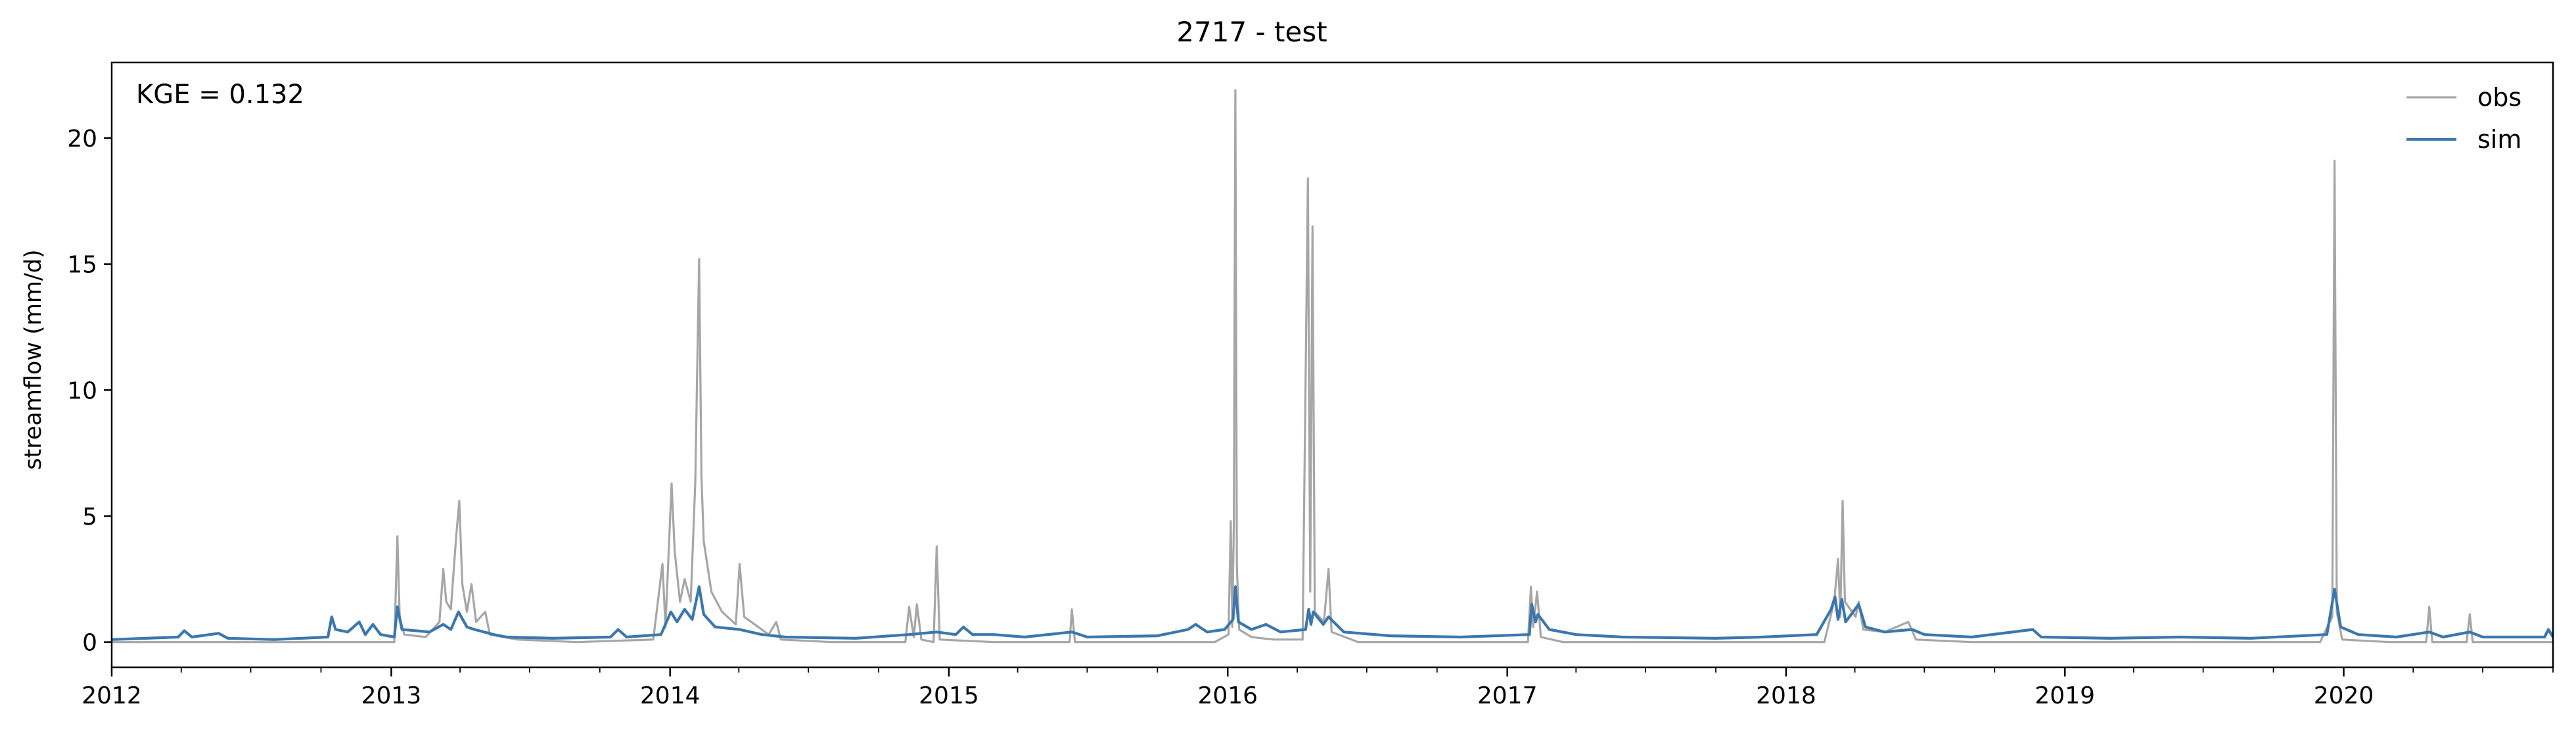 Image resolution: width=2576 pixels, height=735 pixels. Describe the element at coordinates (112, 695) in the screenshot. I see `x-tick-label: 2012` at that location.